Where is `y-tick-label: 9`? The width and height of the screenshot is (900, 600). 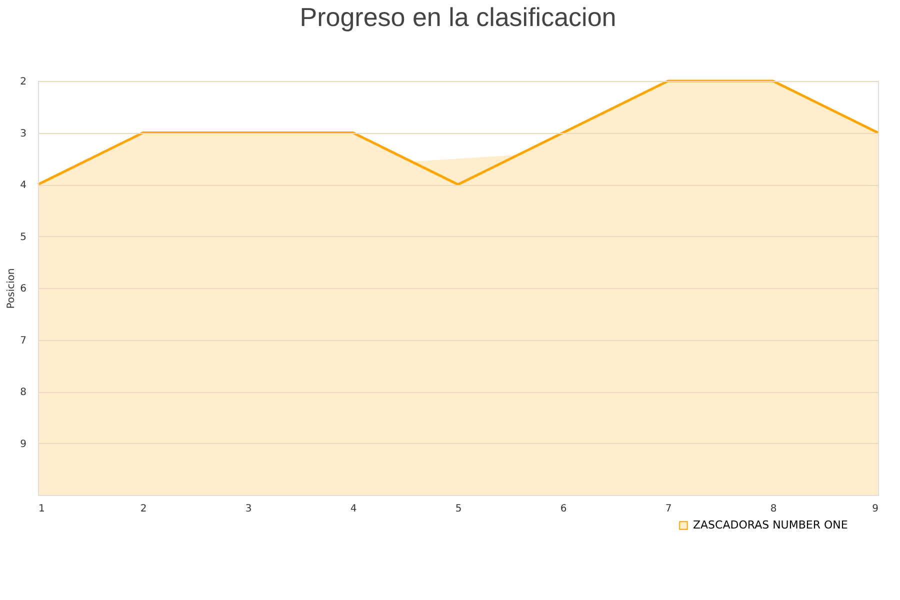 y-tick-label: 9 is located at coordinates (23, 444).